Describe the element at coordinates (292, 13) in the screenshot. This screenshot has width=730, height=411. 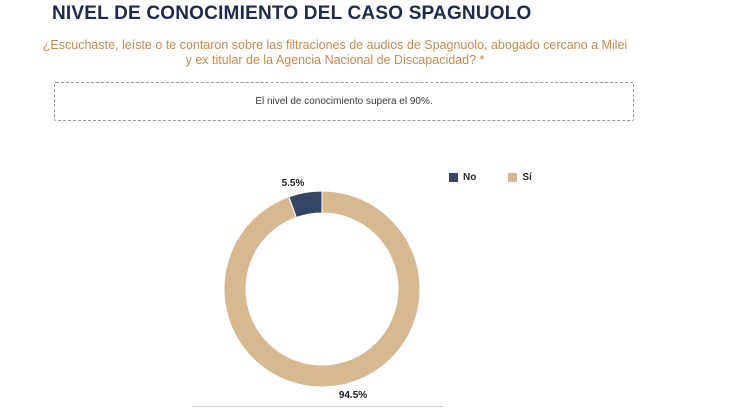
I see `chart-title: NIVEL DE CONOCIMIENTO DEL CASO SPAGNUOLO` at that location.